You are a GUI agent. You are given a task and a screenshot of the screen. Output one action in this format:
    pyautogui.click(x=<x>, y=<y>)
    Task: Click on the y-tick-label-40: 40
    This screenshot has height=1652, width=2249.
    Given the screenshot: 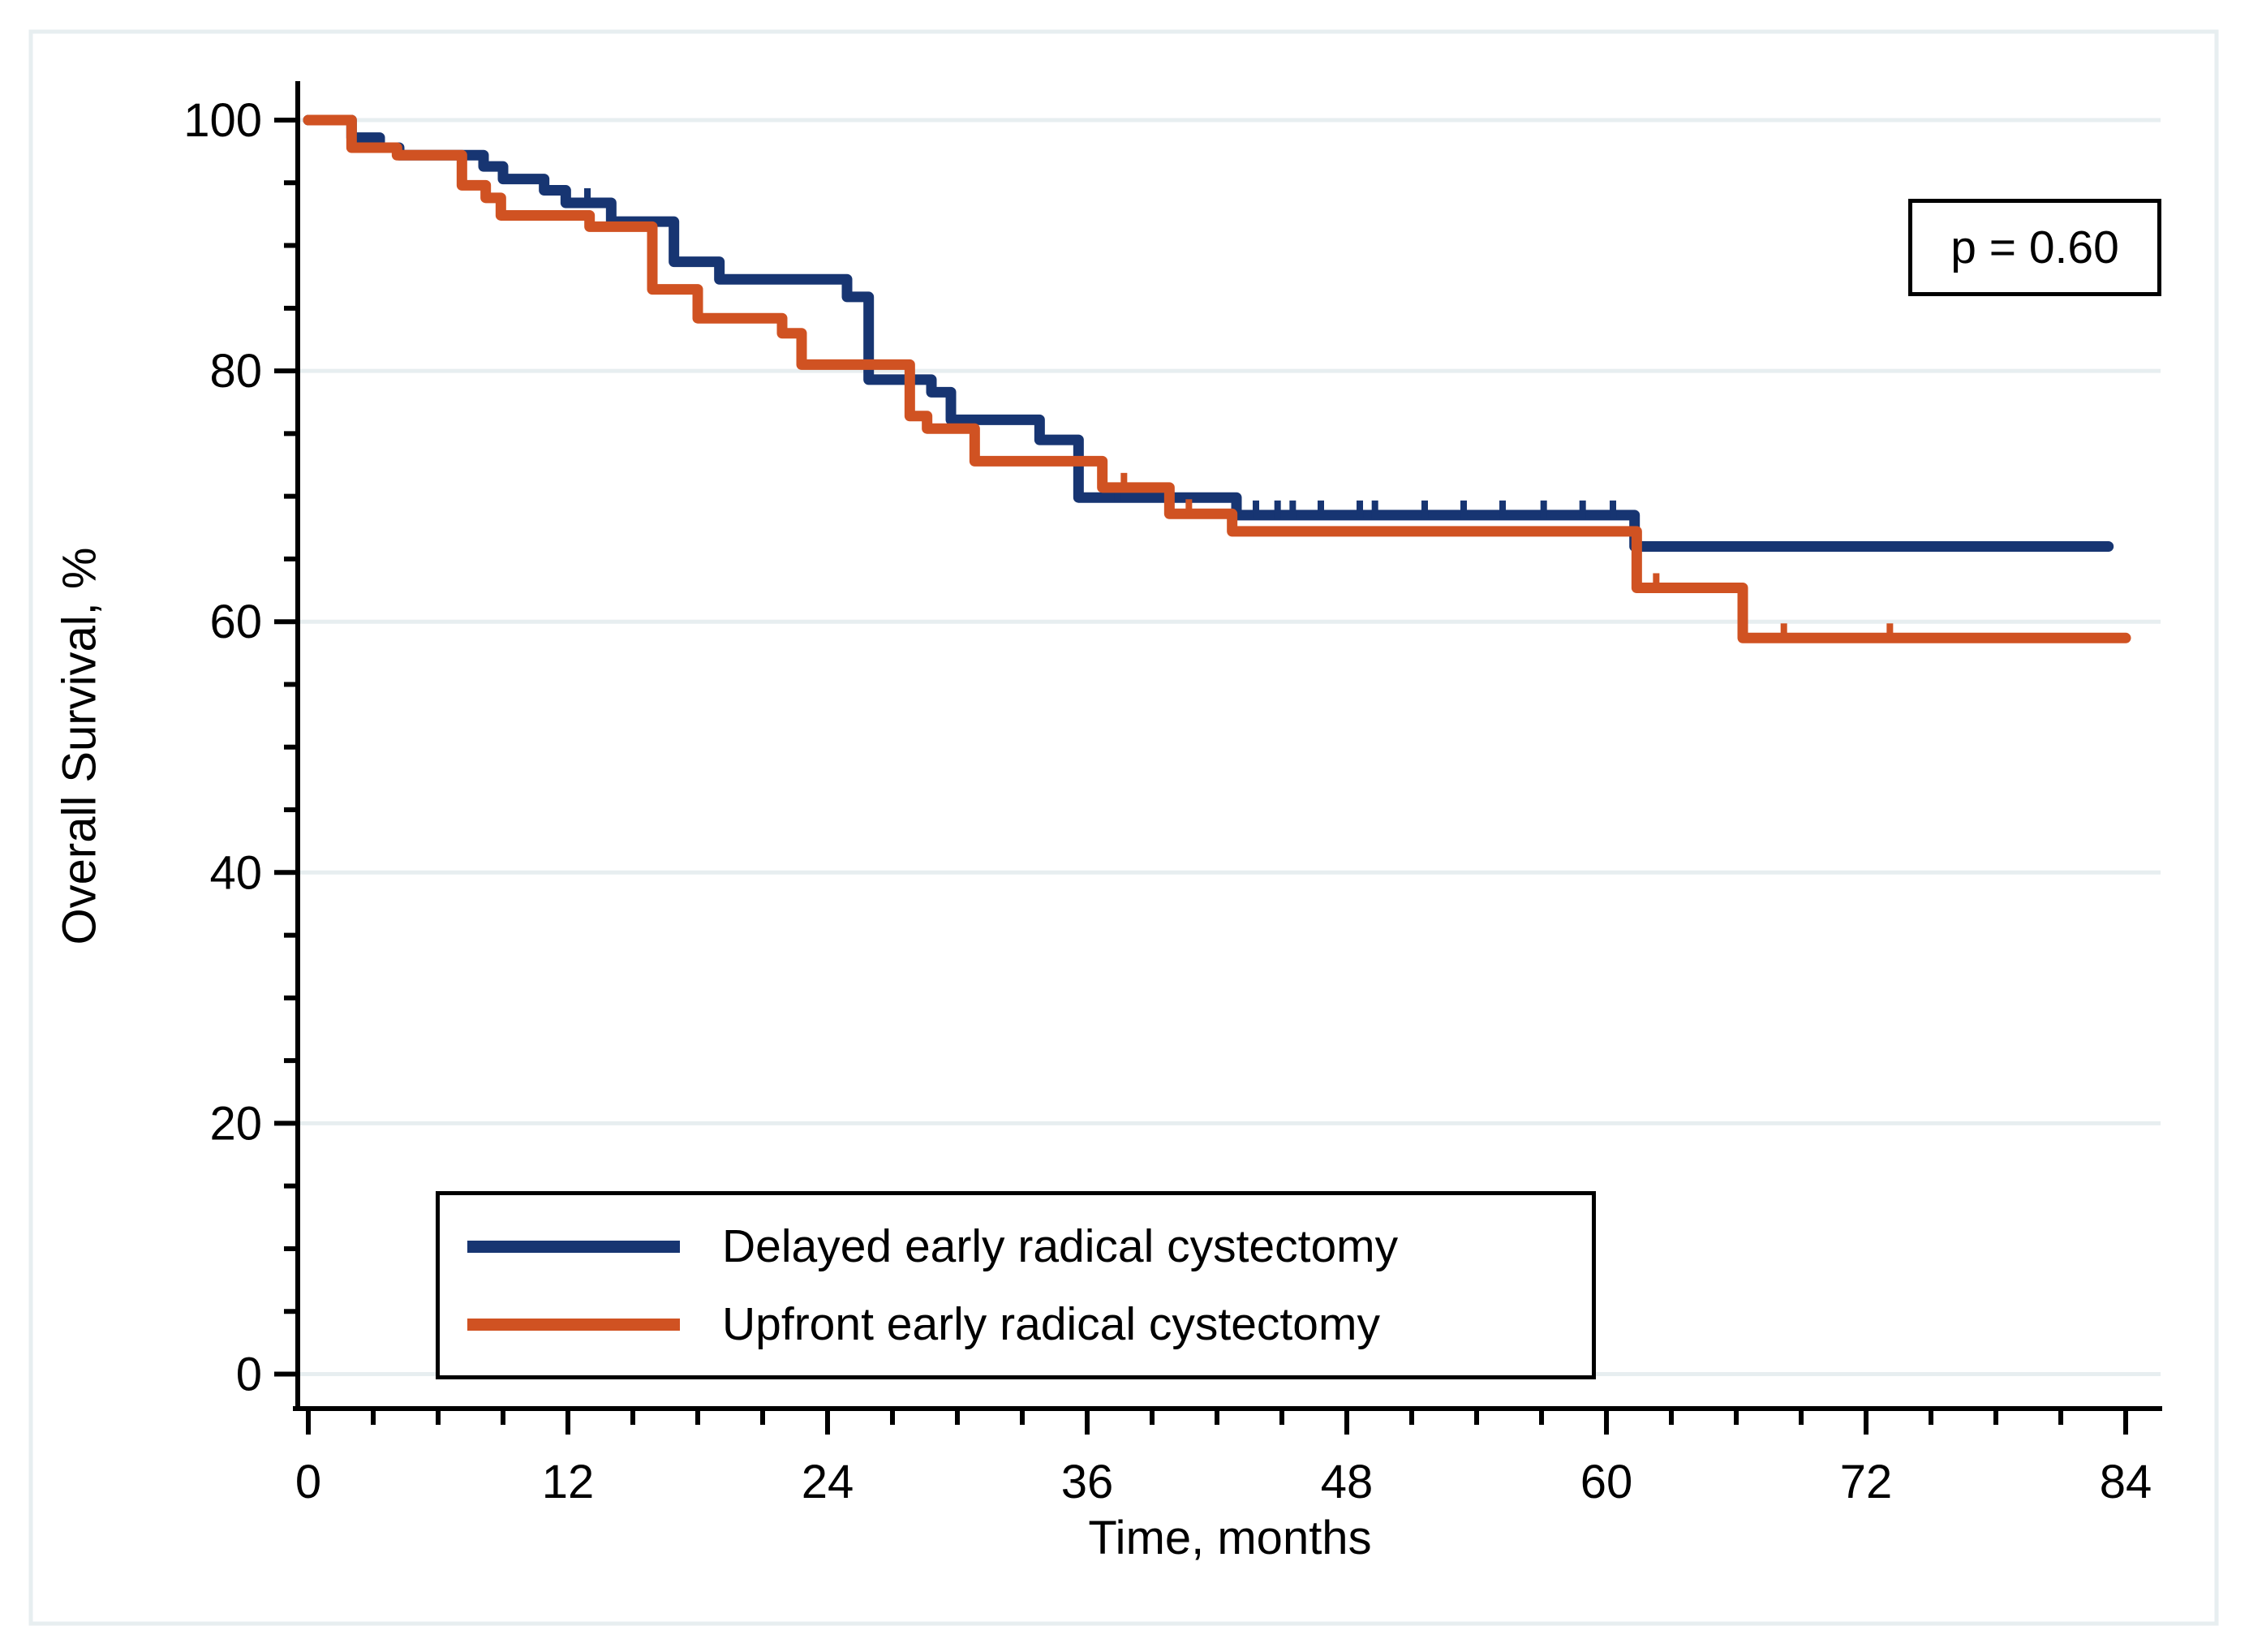 What is the action you would take?
    pyautogui.click(x=236, y=872)
    